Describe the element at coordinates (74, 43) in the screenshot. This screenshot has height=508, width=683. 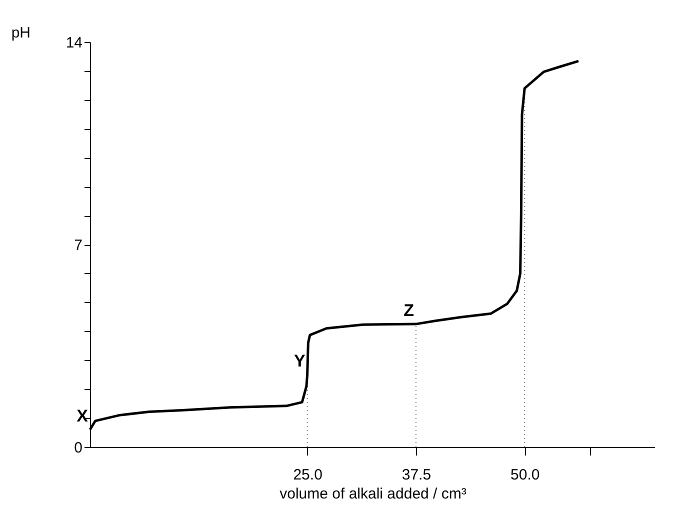
I see `y-tick-label: 14` at that location.